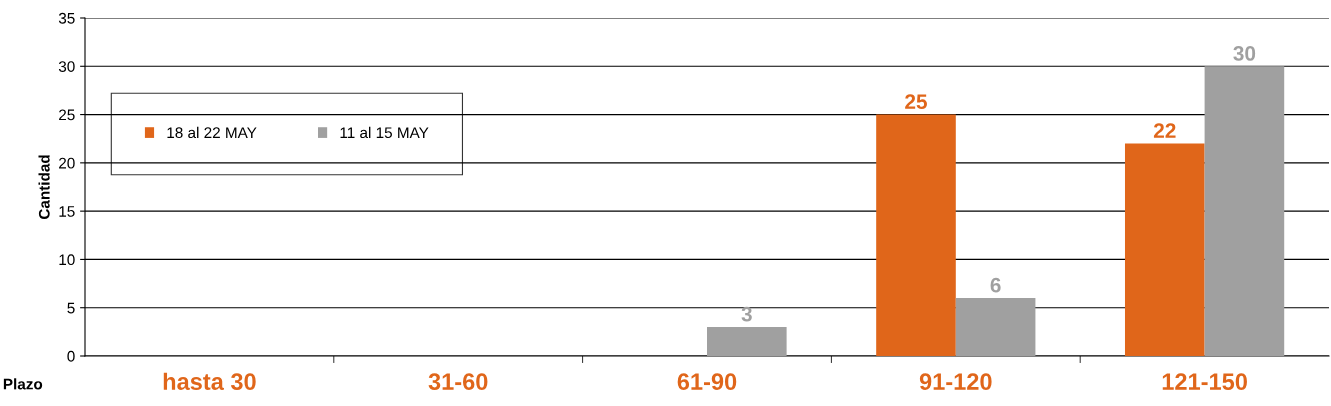 The image size is (1331, 406). What do you see at coordinates (707, 382) in the screenshot?
I see `x-tick-label: 61-90` at bounding box center [707, 382].